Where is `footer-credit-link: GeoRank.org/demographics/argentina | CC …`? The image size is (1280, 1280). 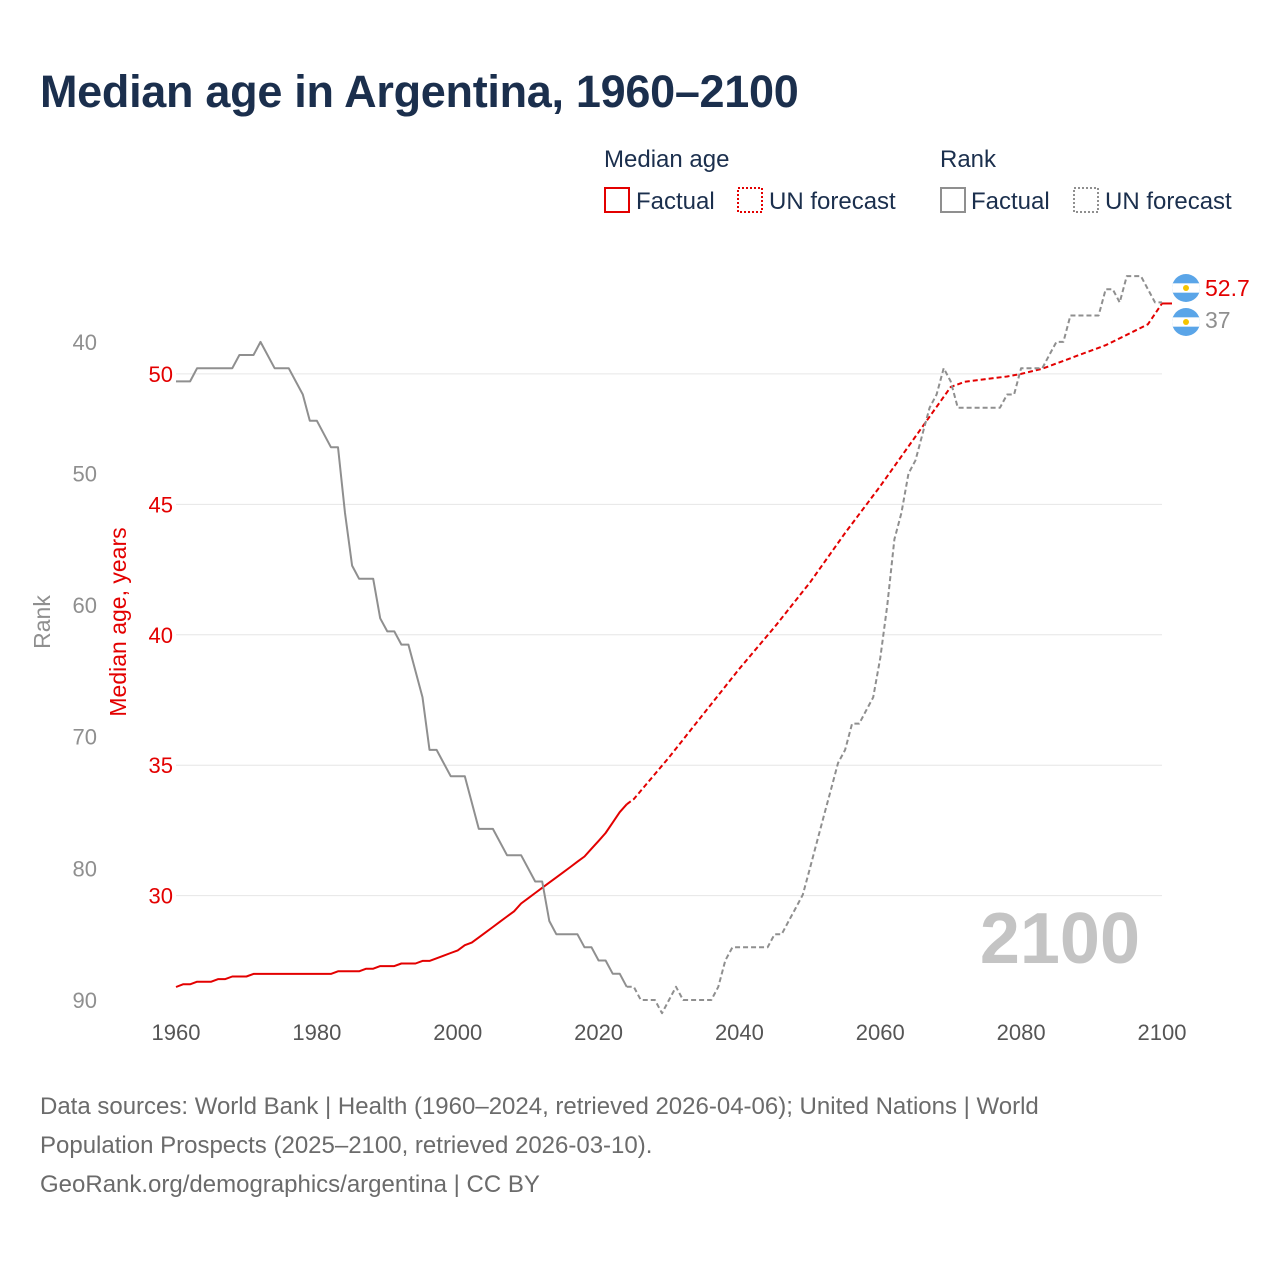
footer-credit-link: GeoRank.org/demographics/argentina | CC … is located at coordinates (290, 1184).